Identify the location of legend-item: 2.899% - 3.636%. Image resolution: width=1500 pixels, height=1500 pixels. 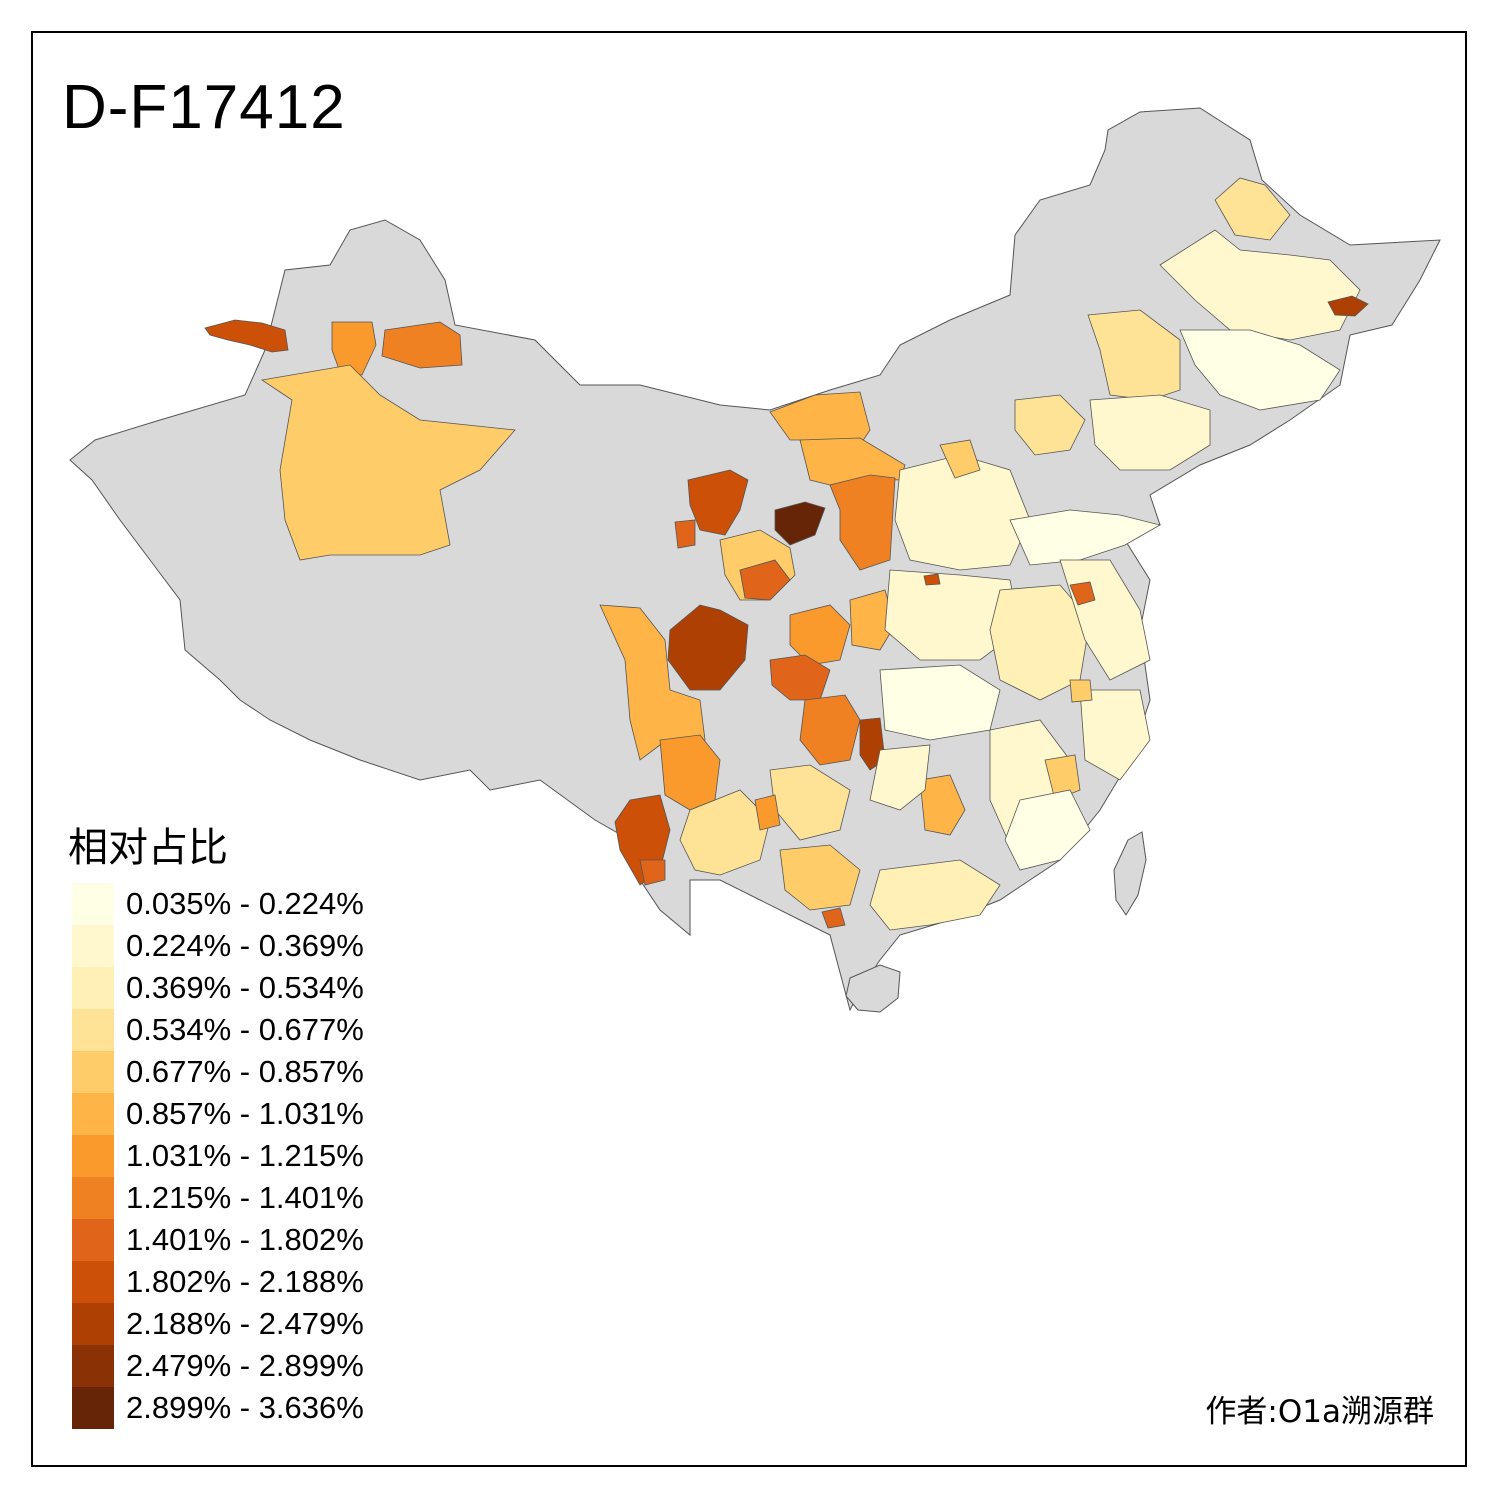
(218, 1408).